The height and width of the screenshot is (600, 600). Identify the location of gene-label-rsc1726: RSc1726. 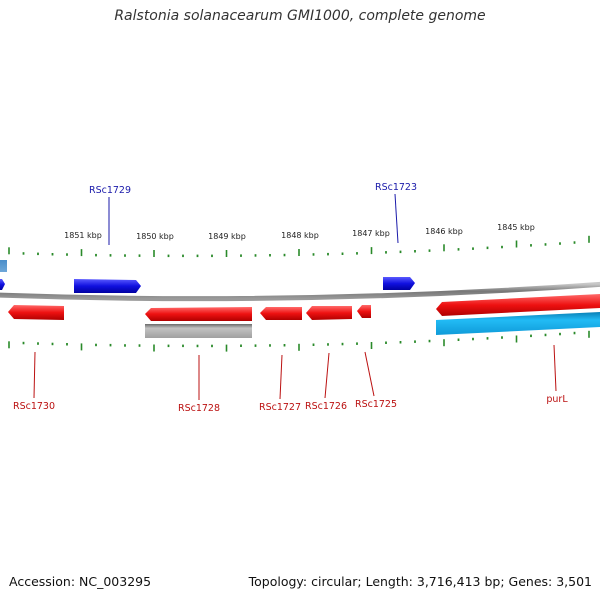
(326, 406).